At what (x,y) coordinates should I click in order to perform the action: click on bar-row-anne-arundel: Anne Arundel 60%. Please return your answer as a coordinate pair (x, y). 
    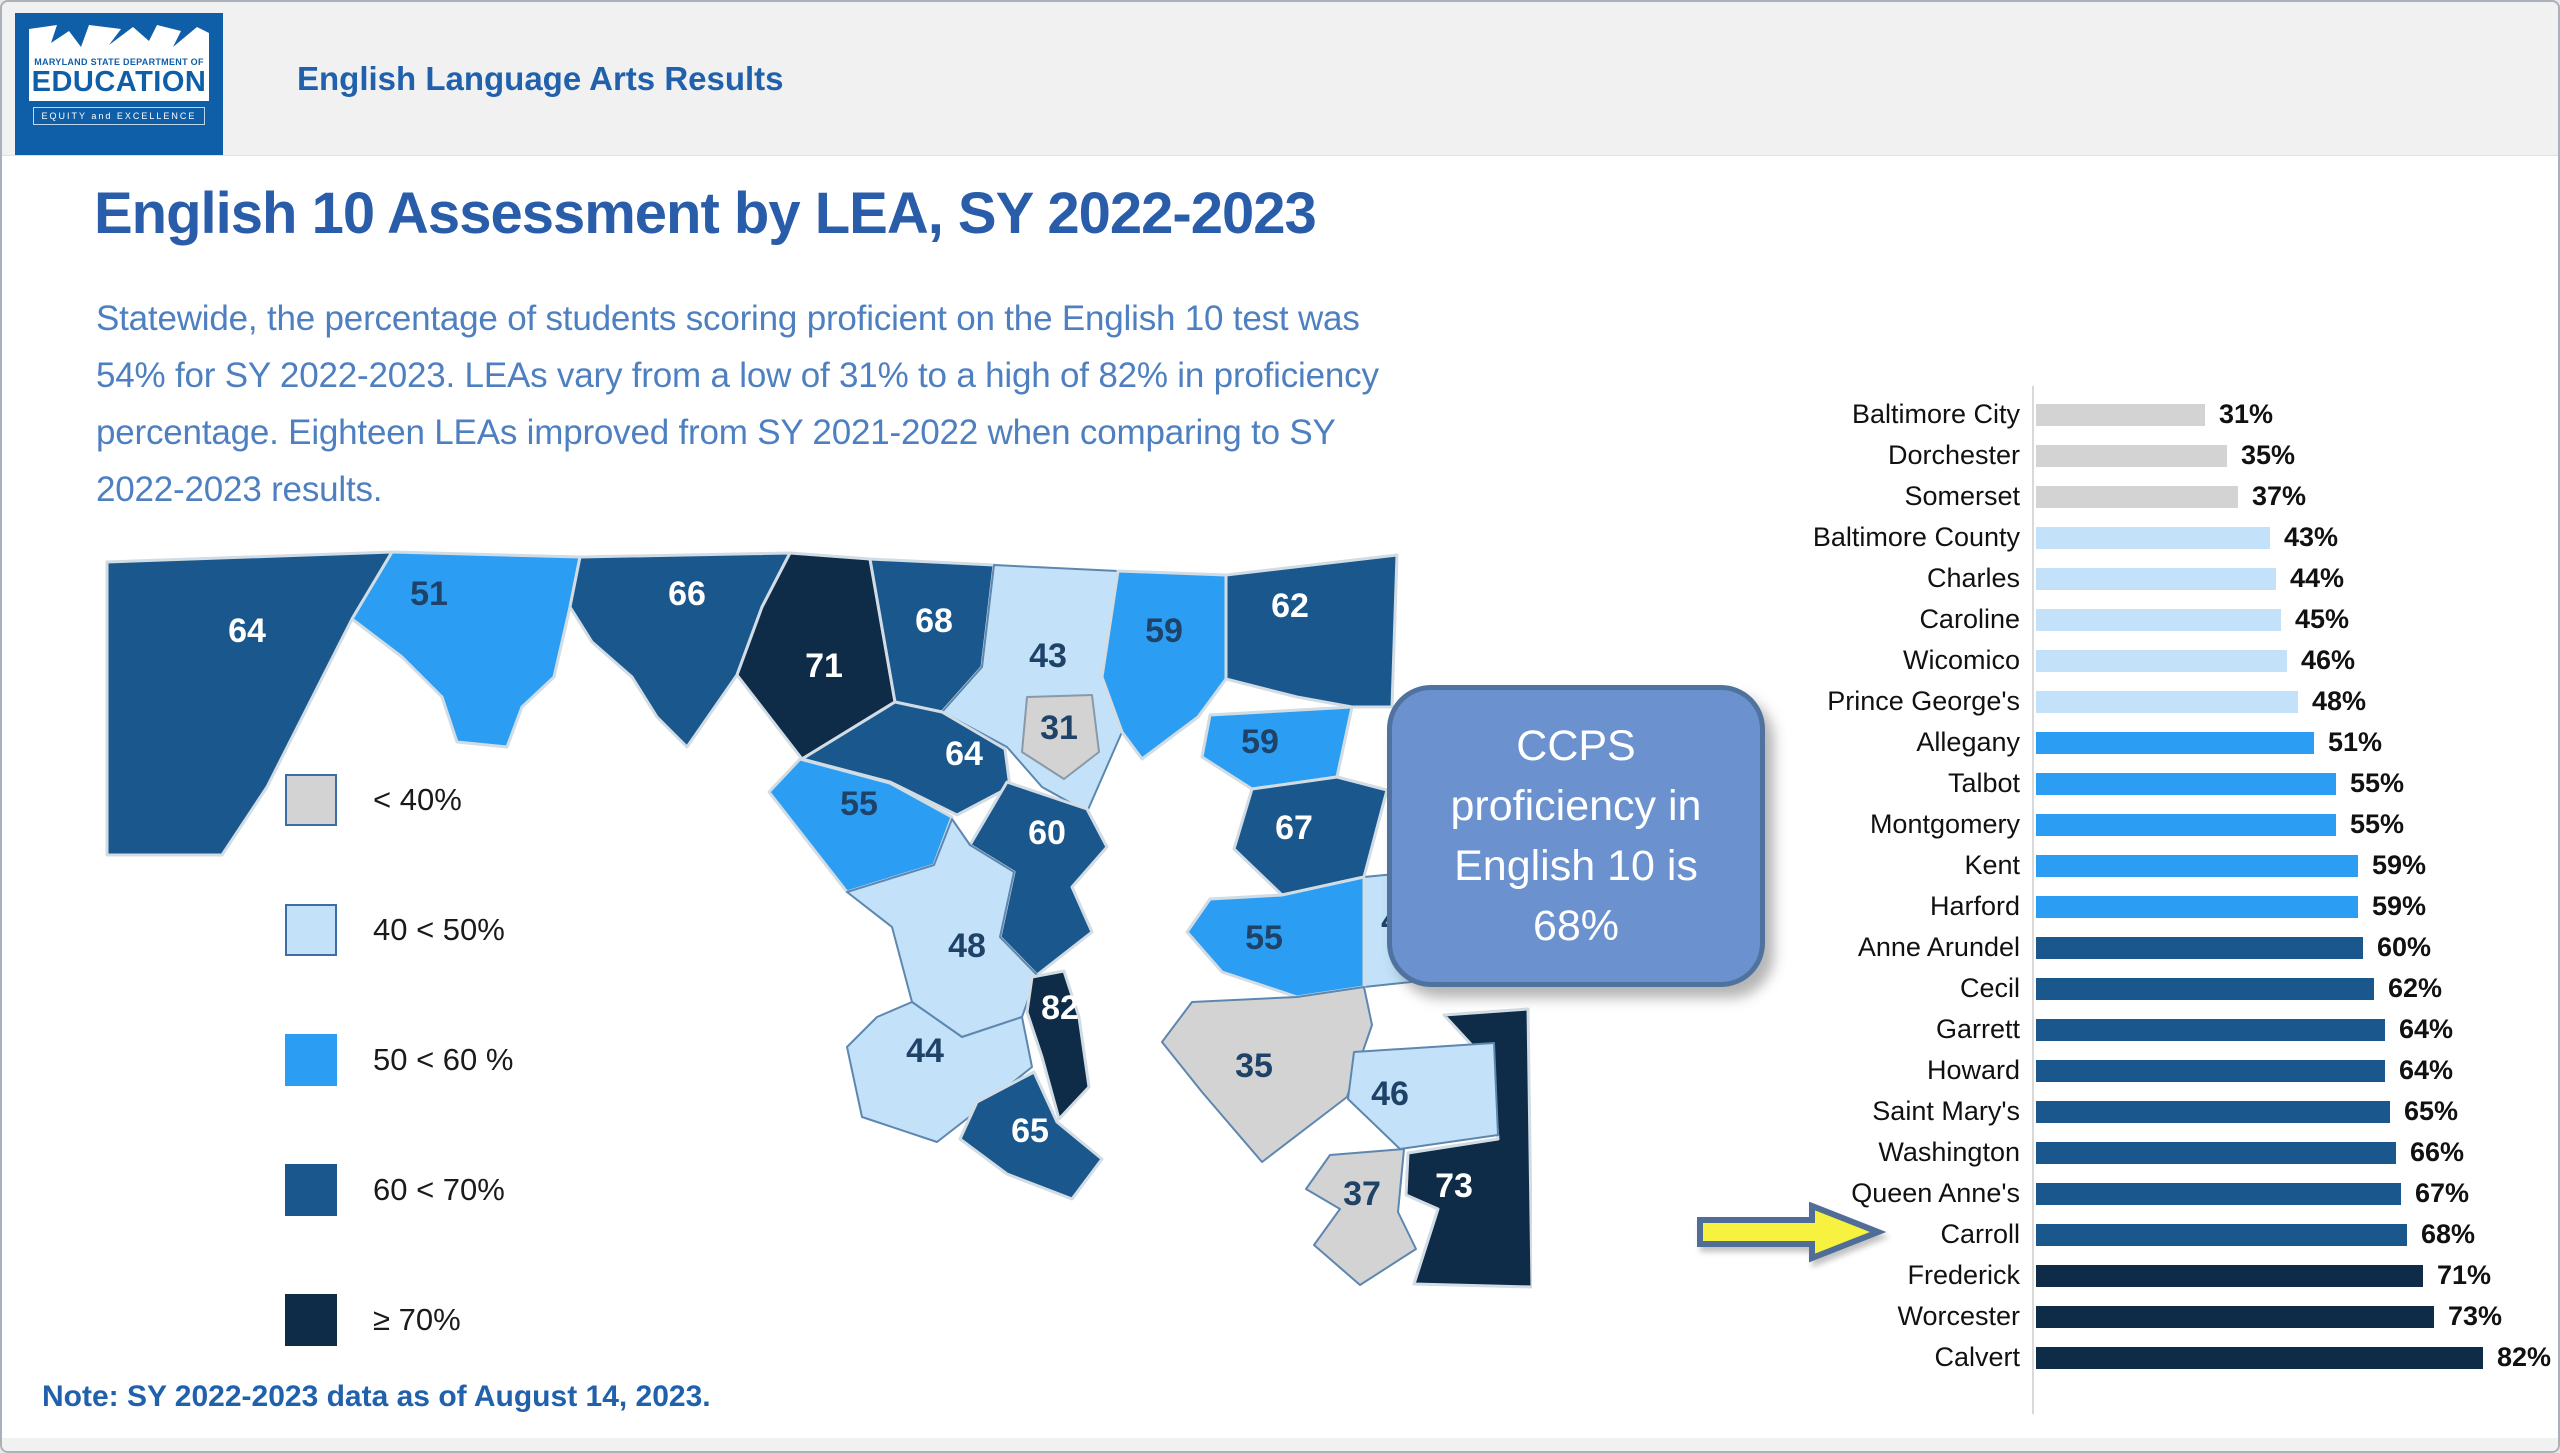
    Looking at the image, I should click on (2175, 947).